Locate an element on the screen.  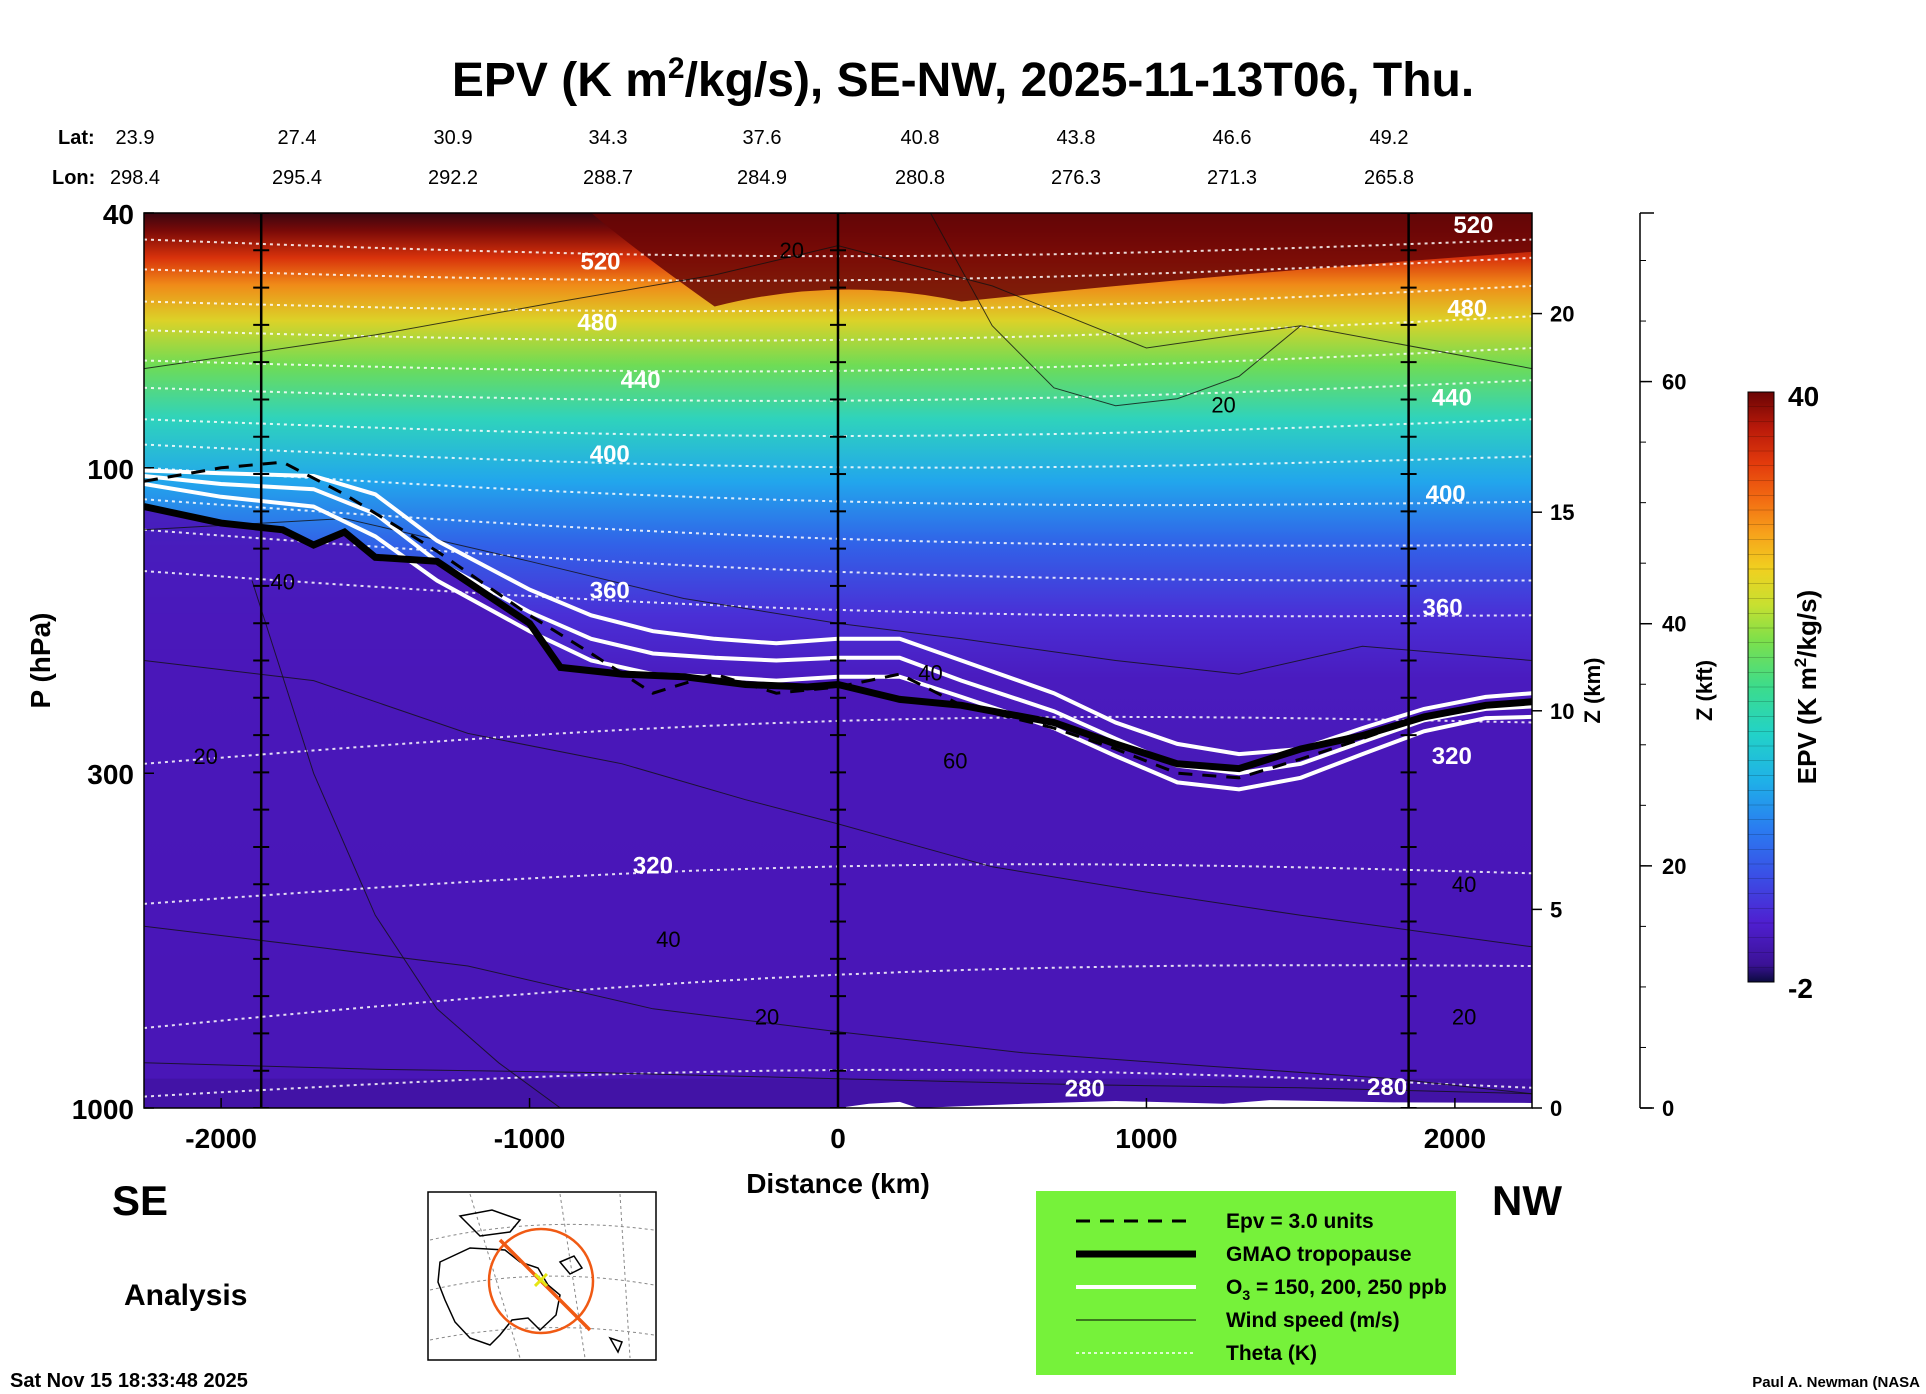
lon-value: 284.9 is located at coordinates (762, 178).